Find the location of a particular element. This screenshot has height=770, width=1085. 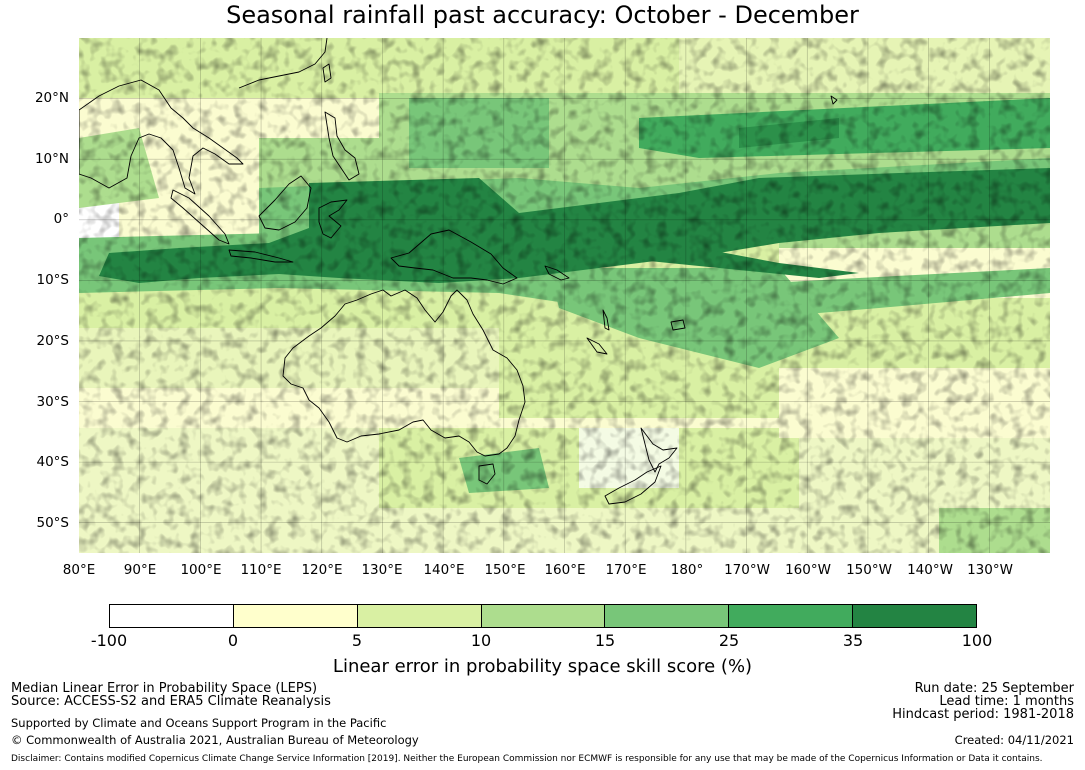

coastline-new-caledonia is located at coordinates (597, 346).